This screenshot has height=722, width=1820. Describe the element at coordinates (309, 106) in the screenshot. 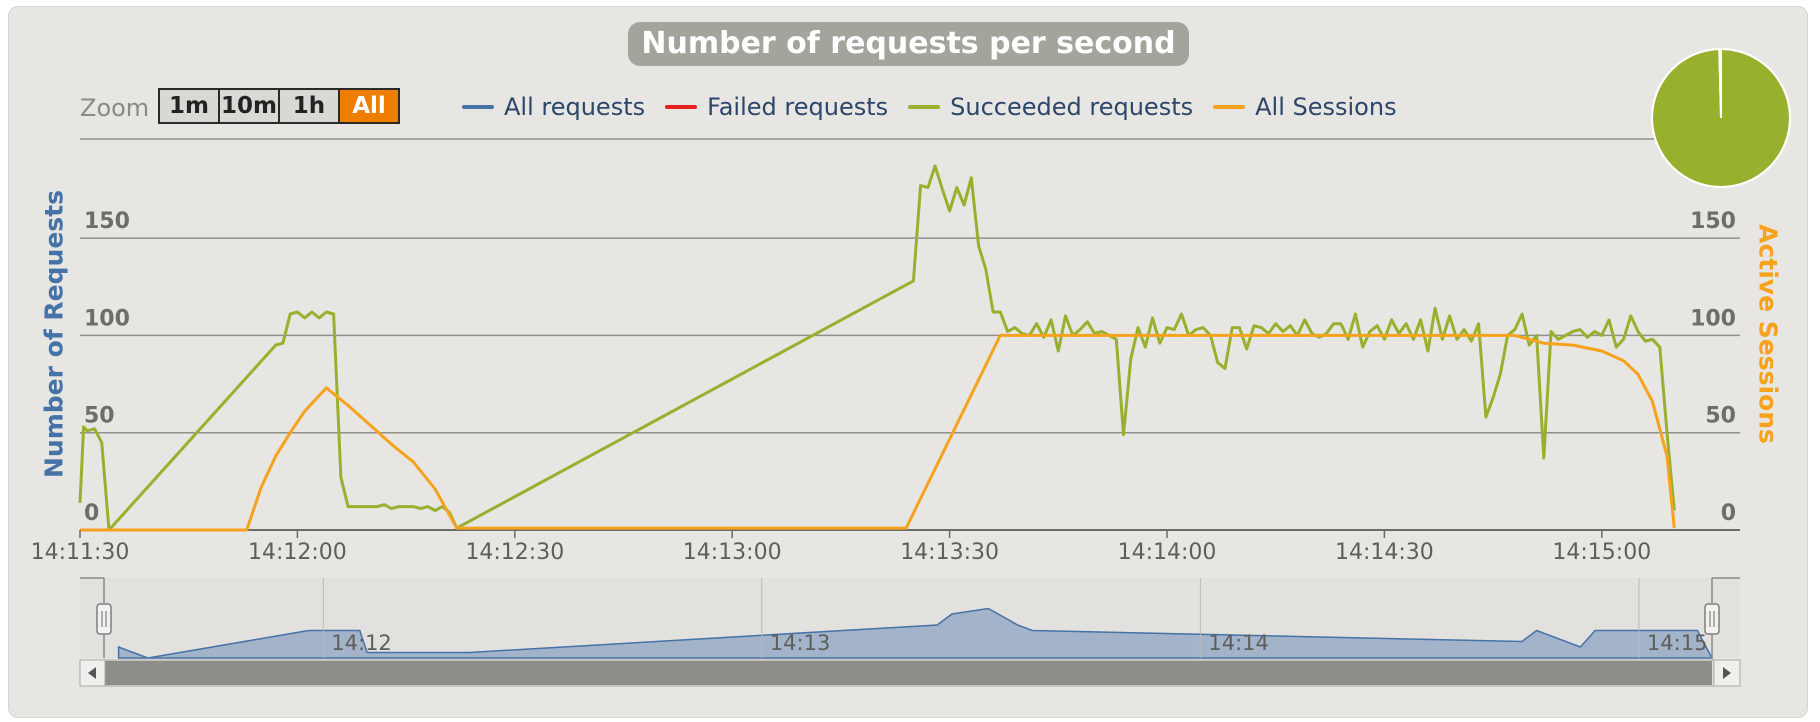

I see `zoom-1h-button: 1h` at that location.